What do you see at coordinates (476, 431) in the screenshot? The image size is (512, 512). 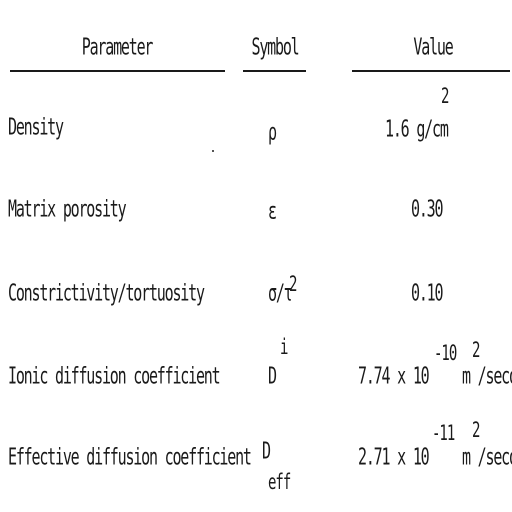 I see `row-effective-value-unit-exponent: 2` at bounding box center [476, 431].